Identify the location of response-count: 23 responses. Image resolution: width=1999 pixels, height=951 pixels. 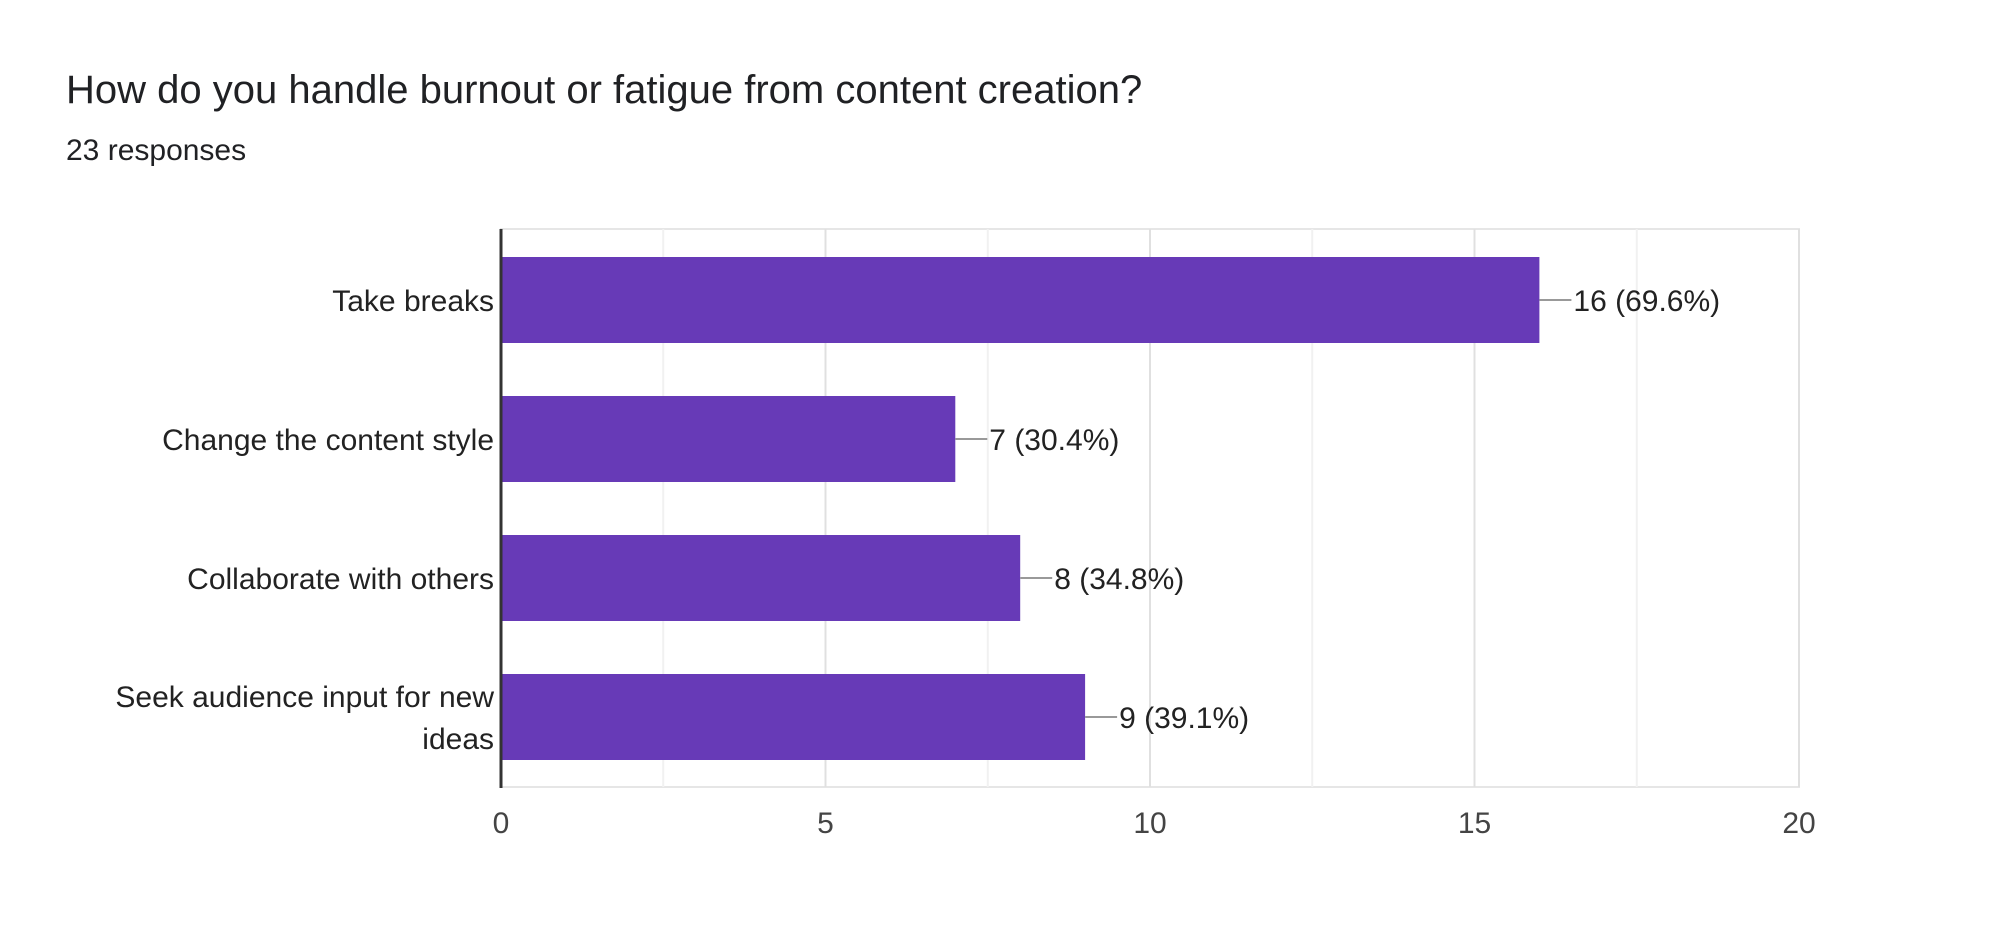
(156, 150).